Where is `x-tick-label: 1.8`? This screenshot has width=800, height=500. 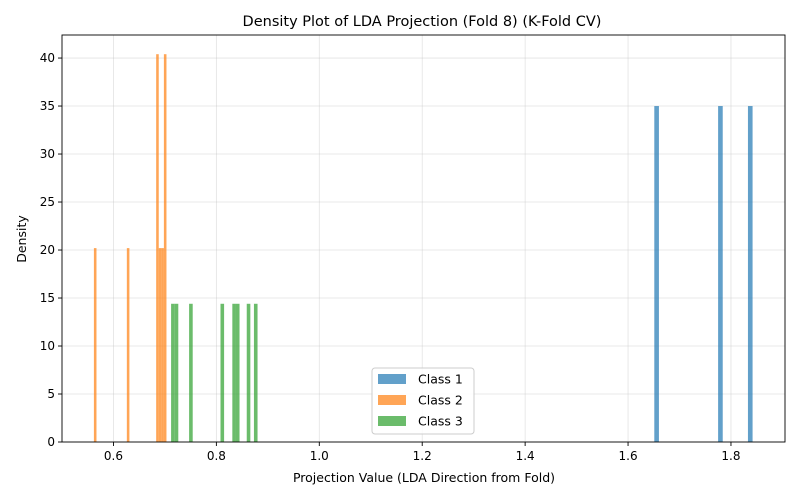 x-tick-label: 1.8 is located at coordinates (730, 456).